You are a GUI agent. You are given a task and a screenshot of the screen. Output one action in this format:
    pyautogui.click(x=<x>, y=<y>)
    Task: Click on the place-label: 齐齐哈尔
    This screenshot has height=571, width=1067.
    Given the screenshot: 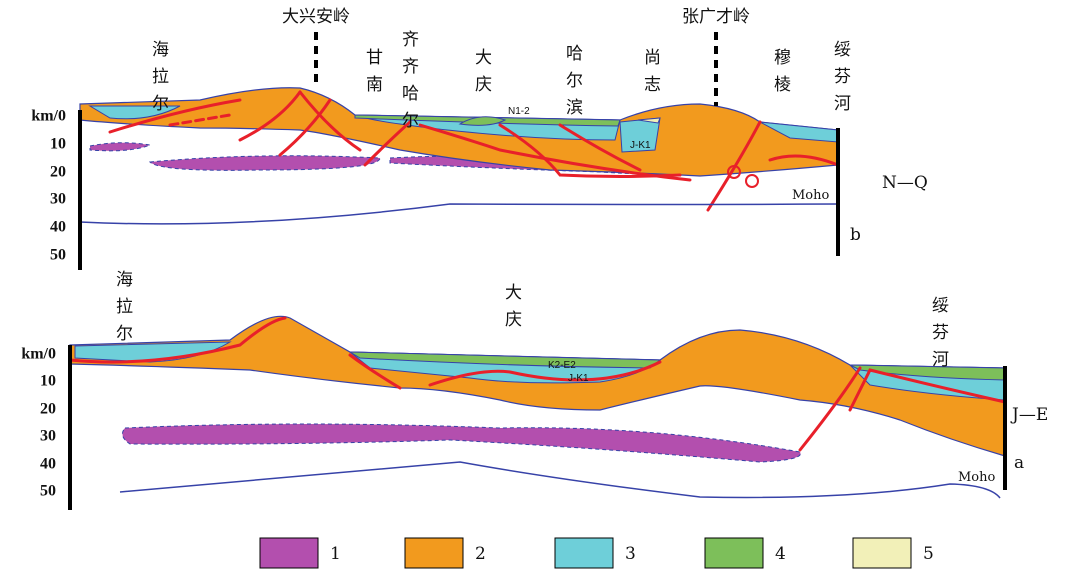 What is the action you would take?
    pyautogui.click(x=408, y=84)
    